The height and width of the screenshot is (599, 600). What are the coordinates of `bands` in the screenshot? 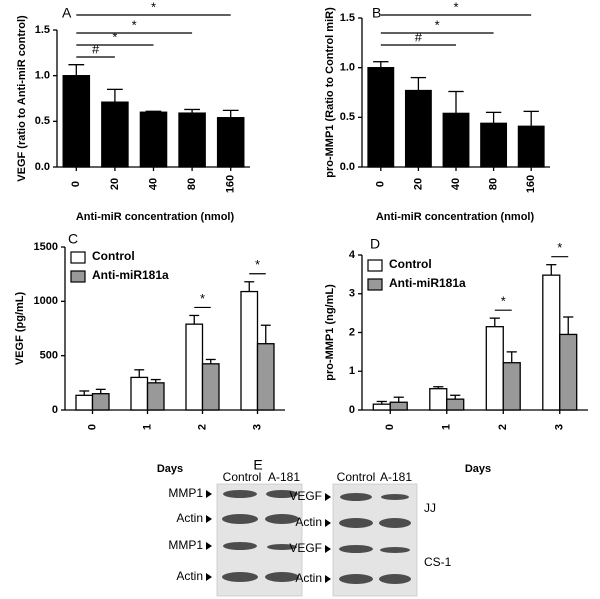 It's located at (316, 537).